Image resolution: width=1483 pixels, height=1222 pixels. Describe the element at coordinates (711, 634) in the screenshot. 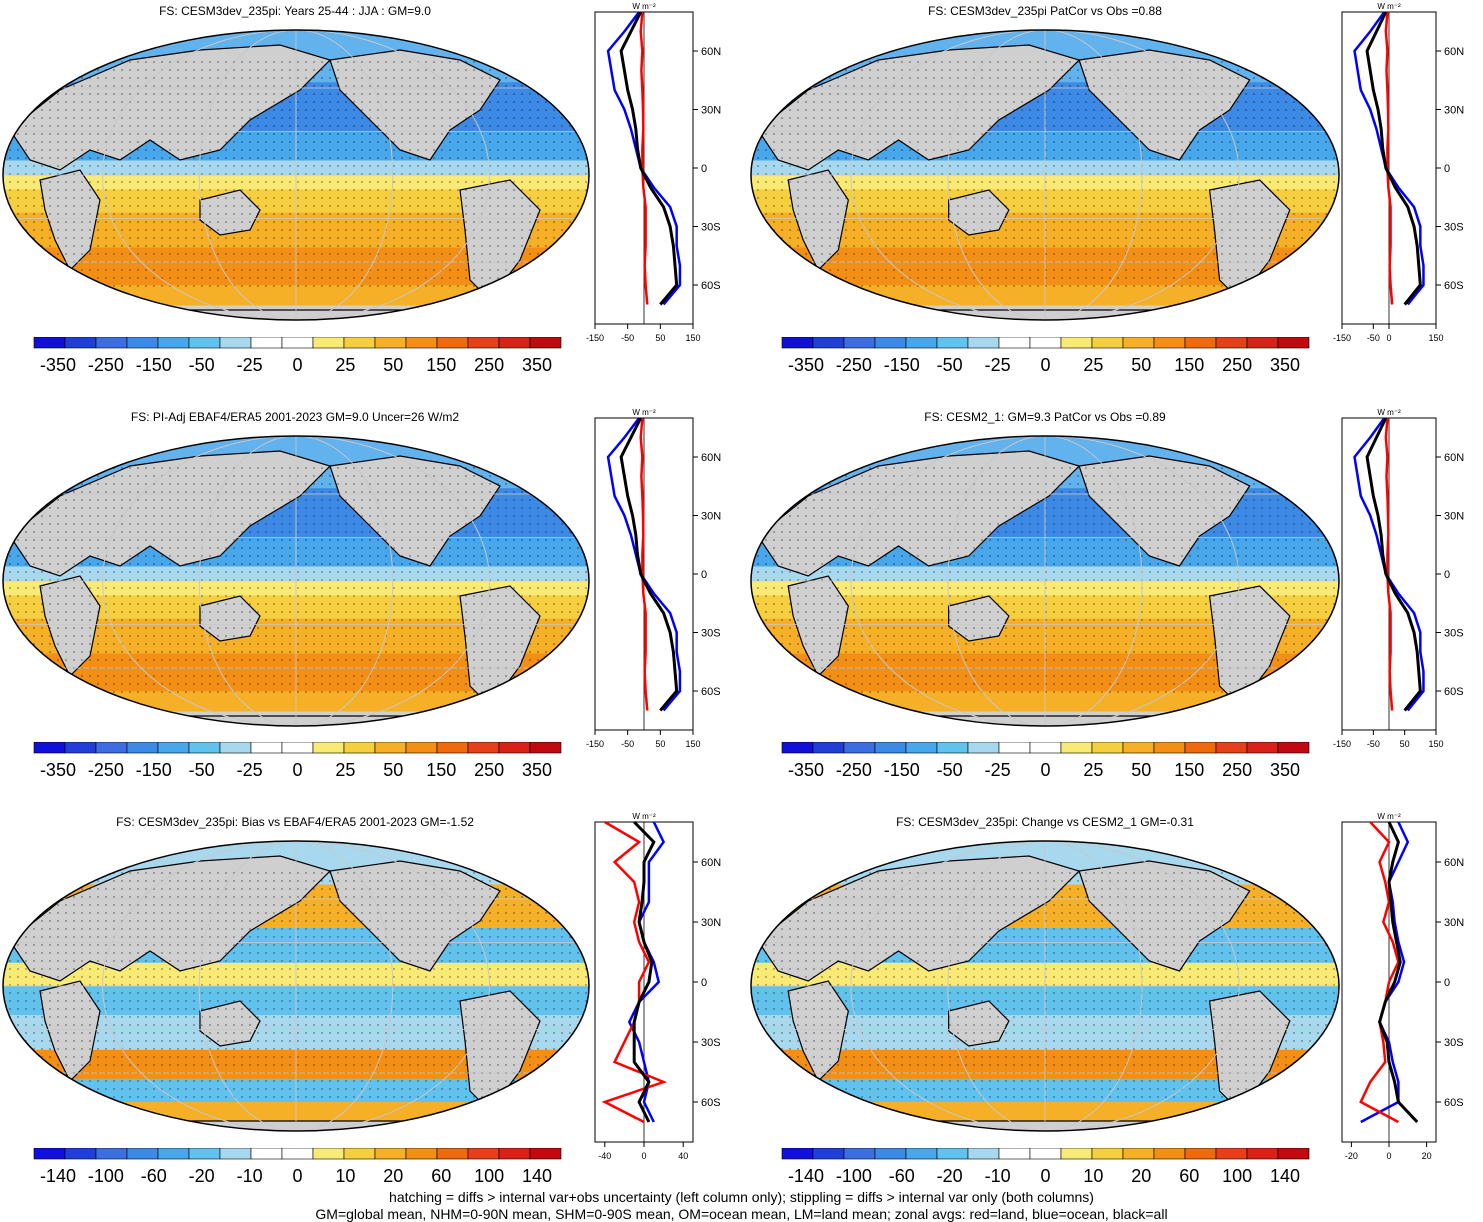

I see `zonal-lat-label: 30S` at that location.